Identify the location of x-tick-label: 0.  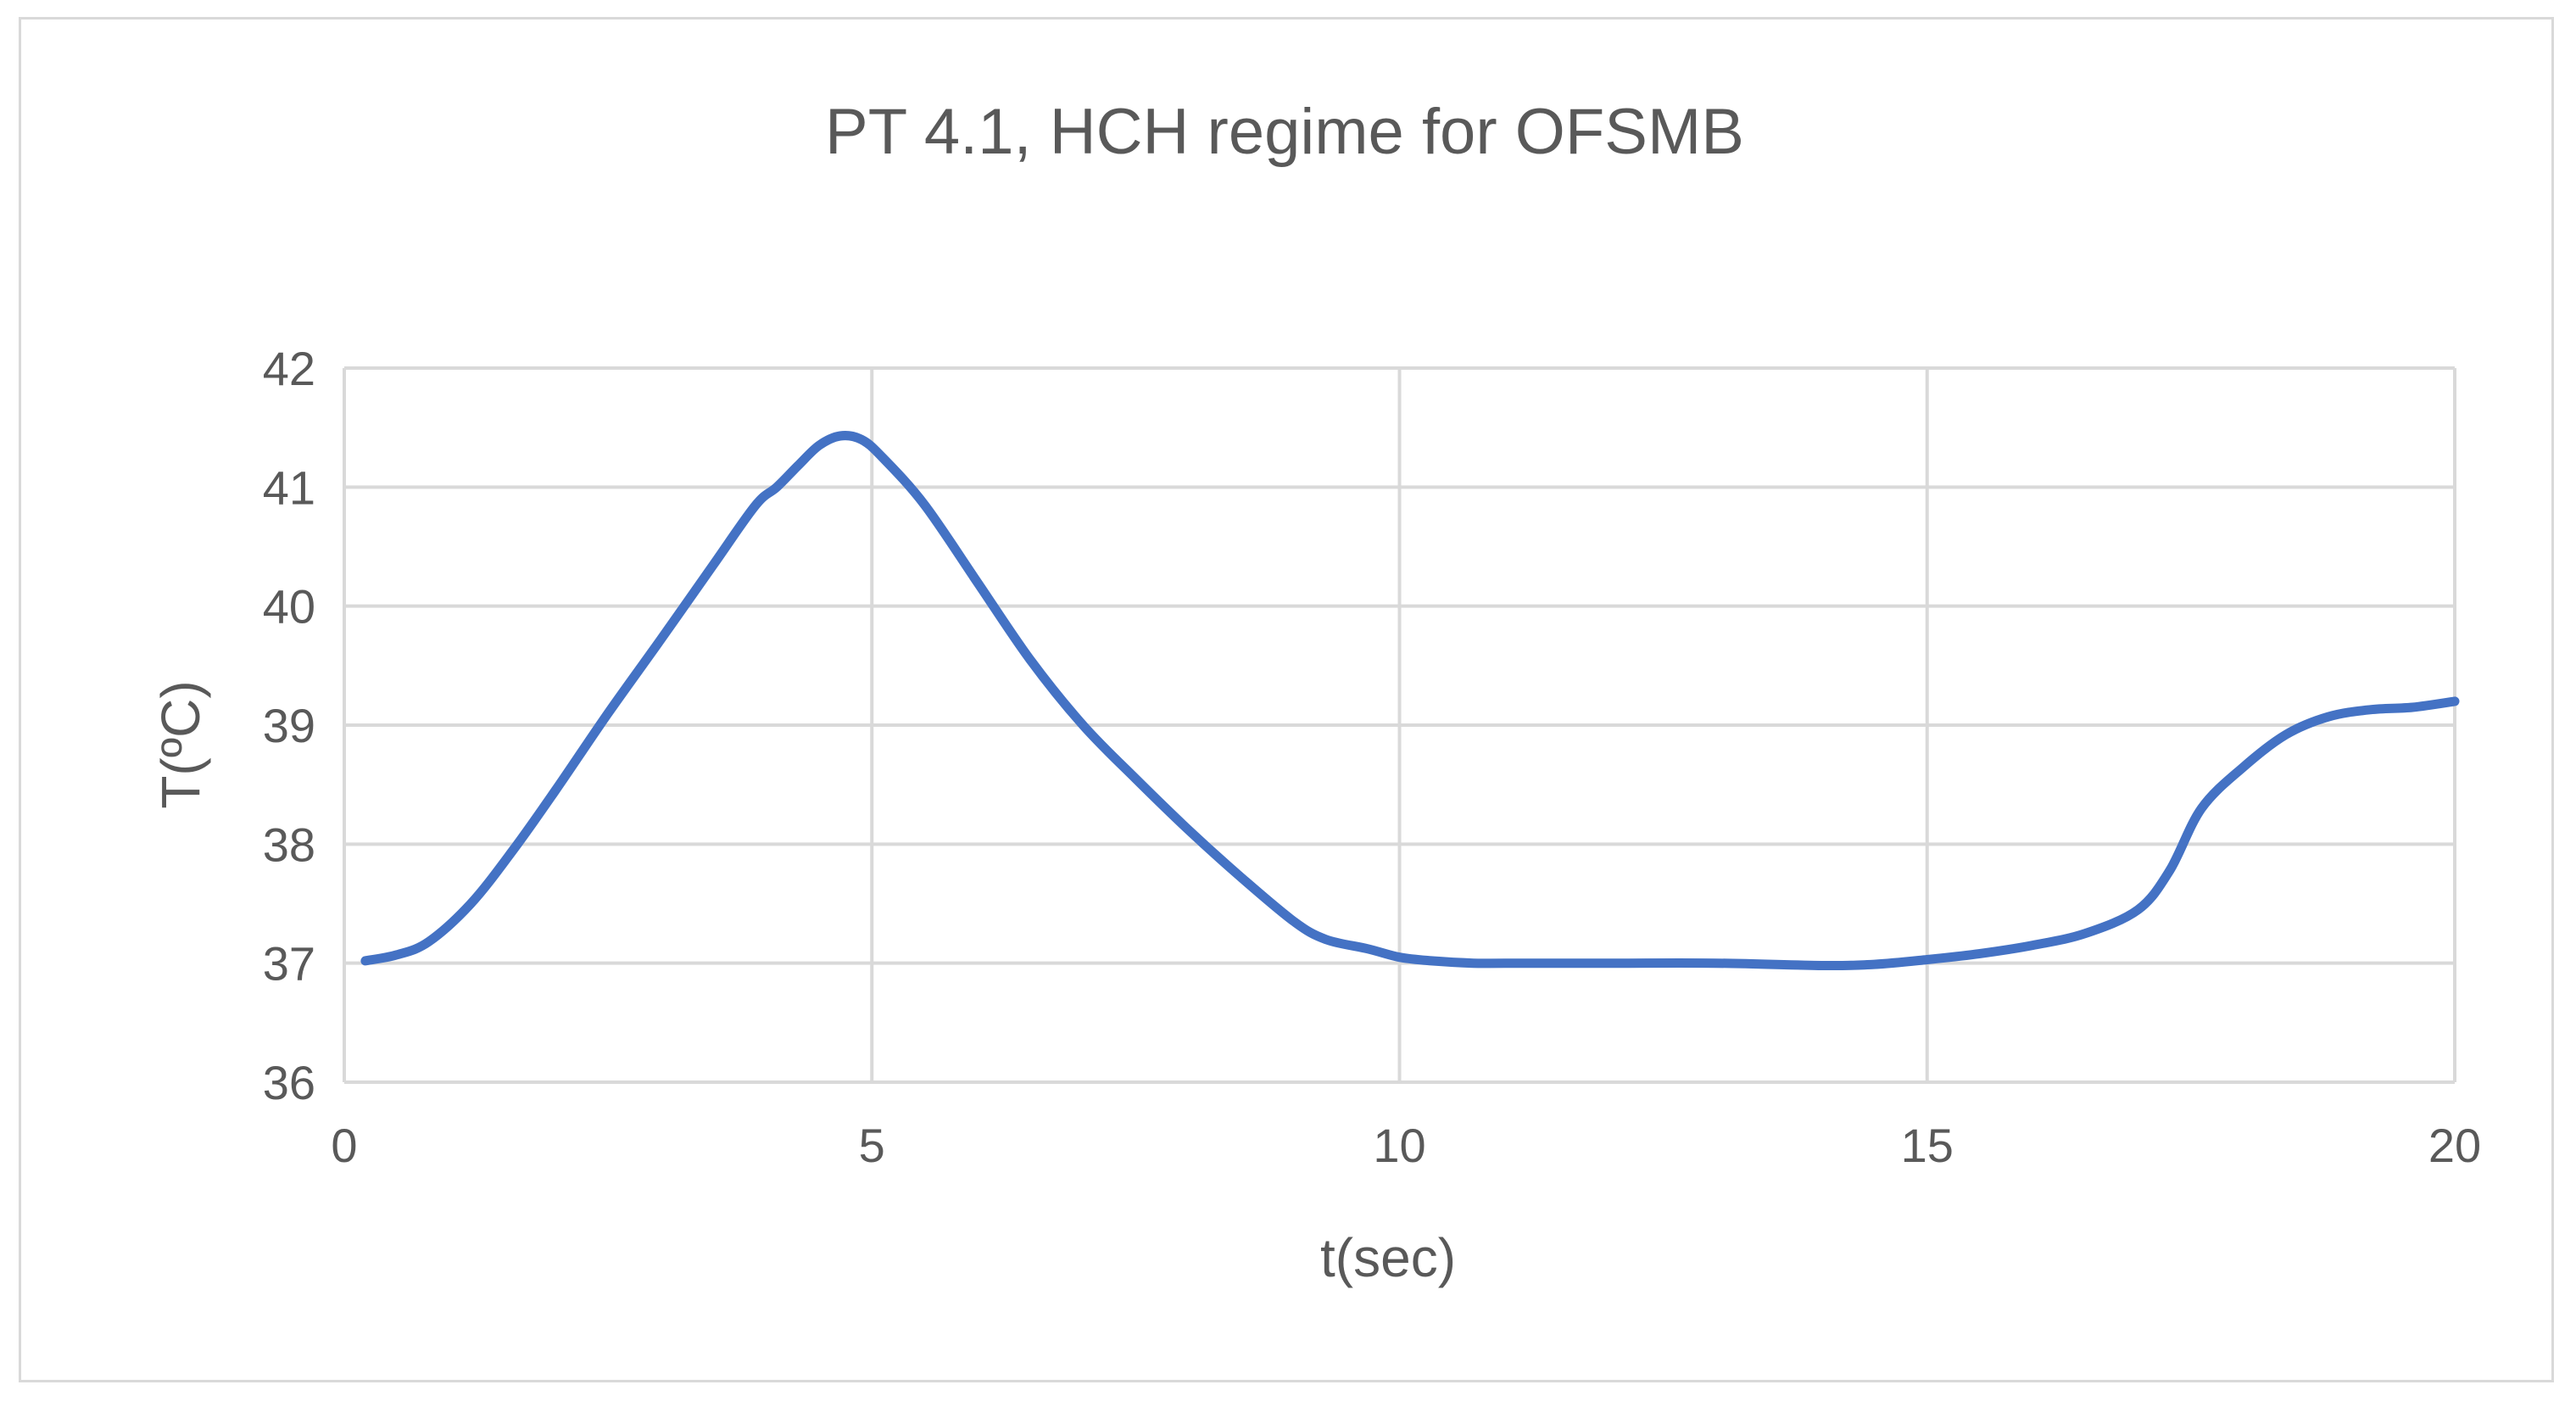
(344, 1145).